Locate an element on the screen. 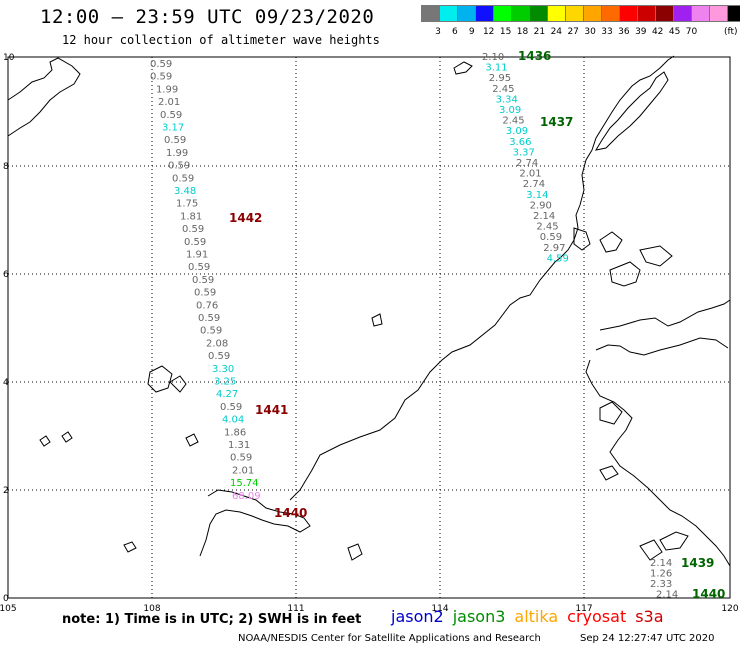 The image size is (740, 650). wave-height-label: 4.59 is located at coordinates (558, 258).